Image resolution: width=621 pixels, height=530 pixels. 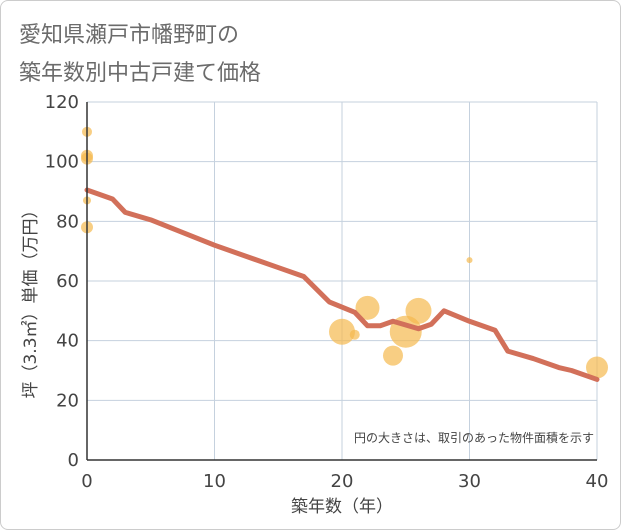 What do you see at coordinates (67, 400) in the screenshot?
I see `y-tick-label: 20` at bounding box center [67, 400].